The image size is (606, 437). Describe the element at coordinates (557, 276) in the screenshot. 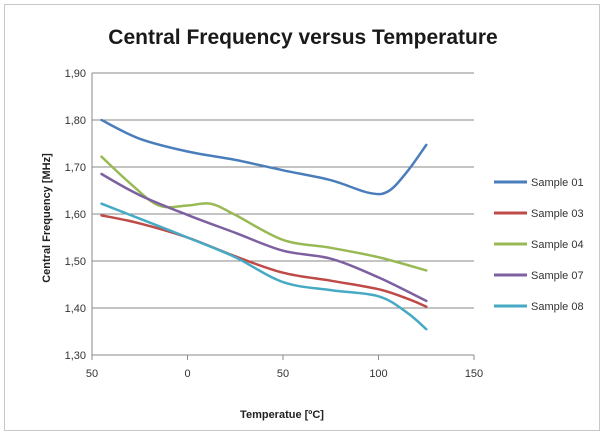

I see `legend-label: Sample 07` at that location.